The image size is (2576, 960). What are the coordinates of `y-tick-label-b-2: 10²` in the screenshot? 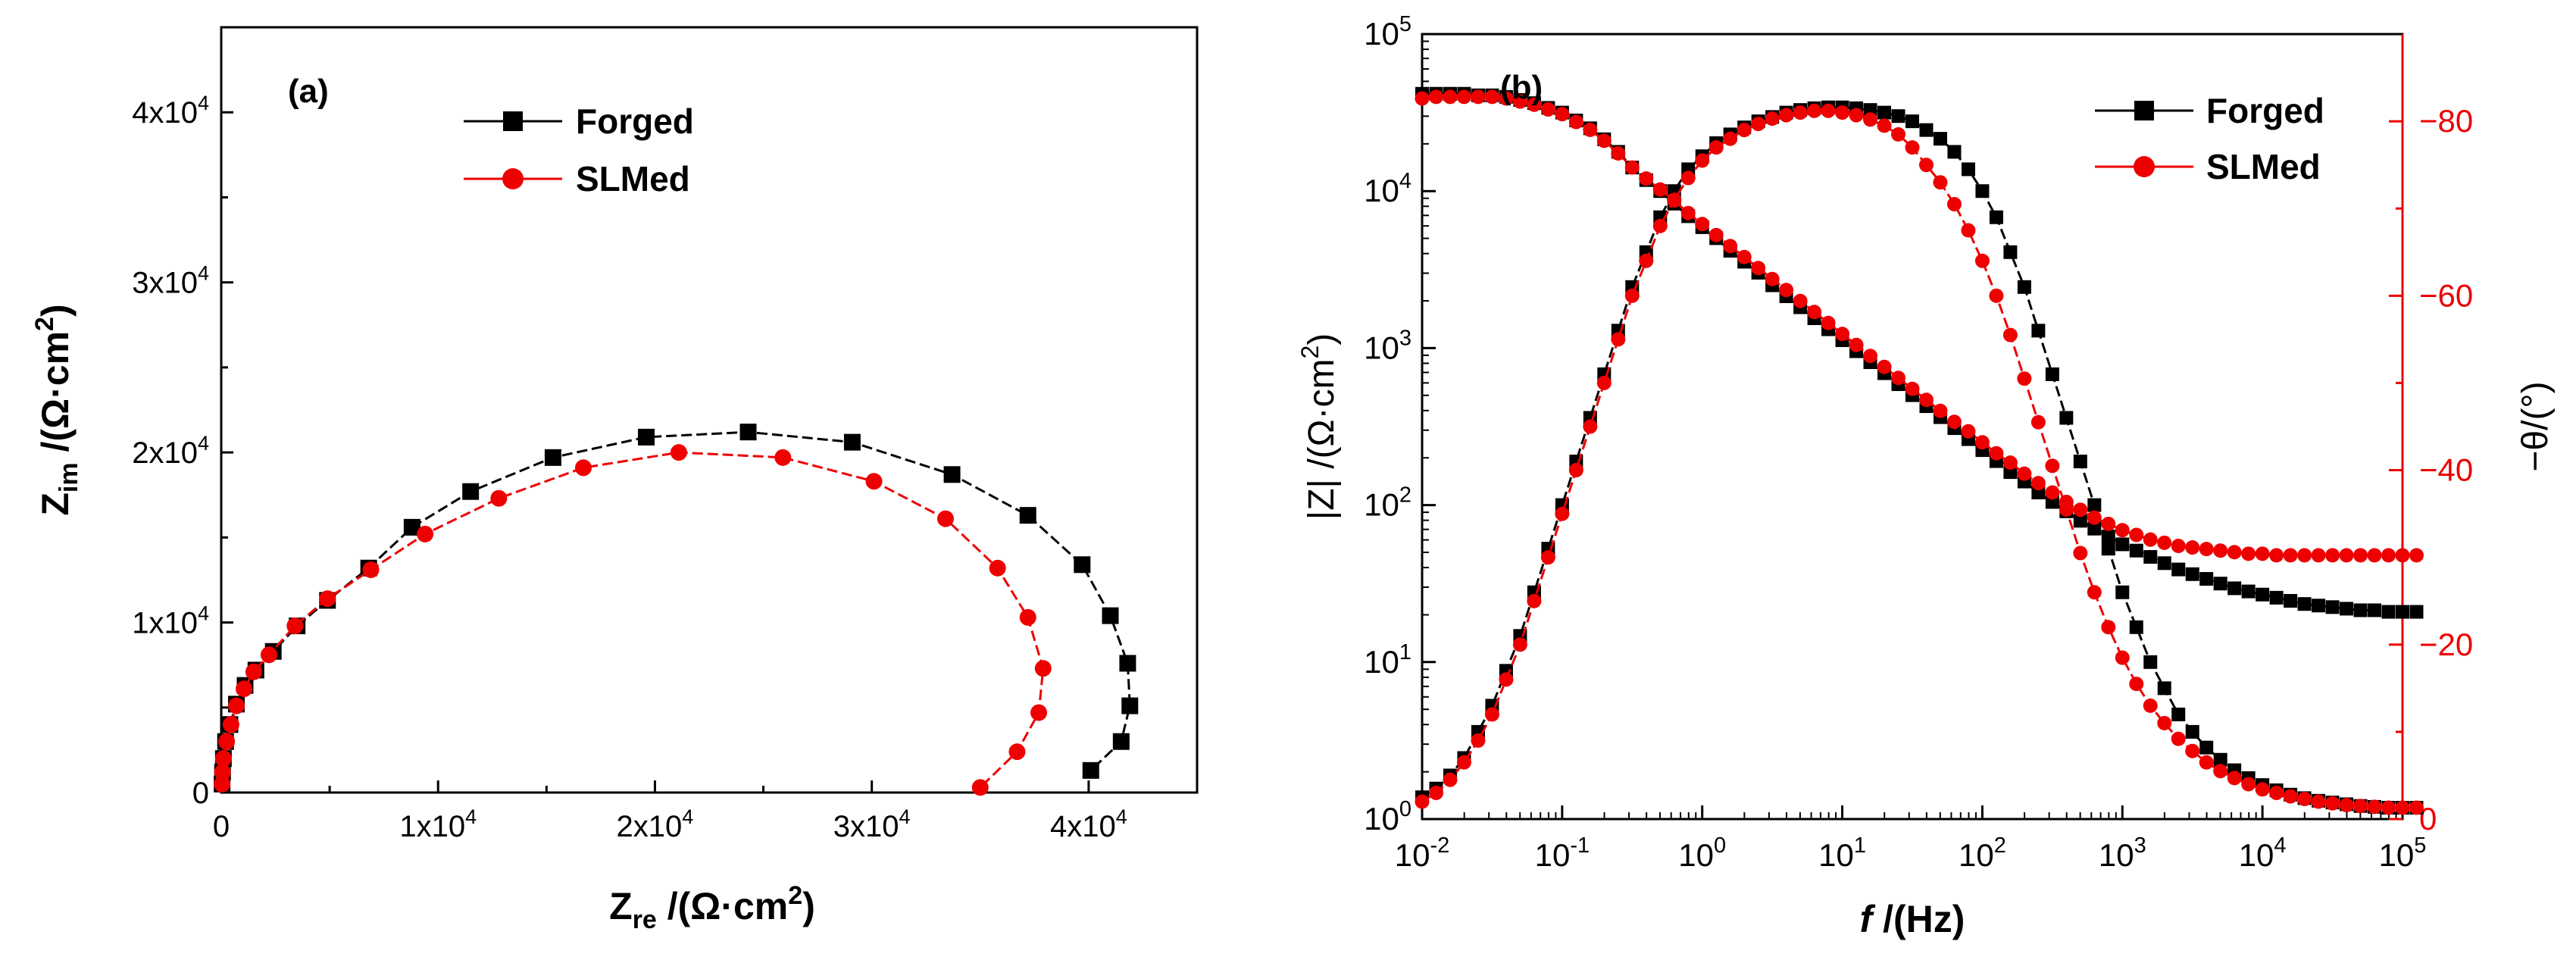 It's located at (1388, 503).